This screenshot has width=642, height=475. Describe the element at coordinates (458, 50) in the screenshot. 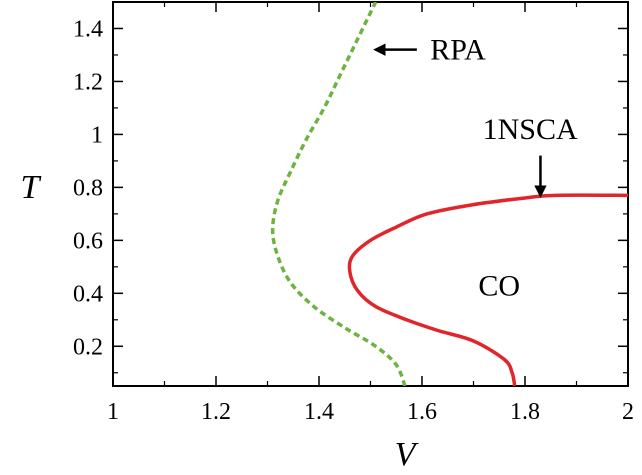

I see `annotation-rpa: RPA` at that location.